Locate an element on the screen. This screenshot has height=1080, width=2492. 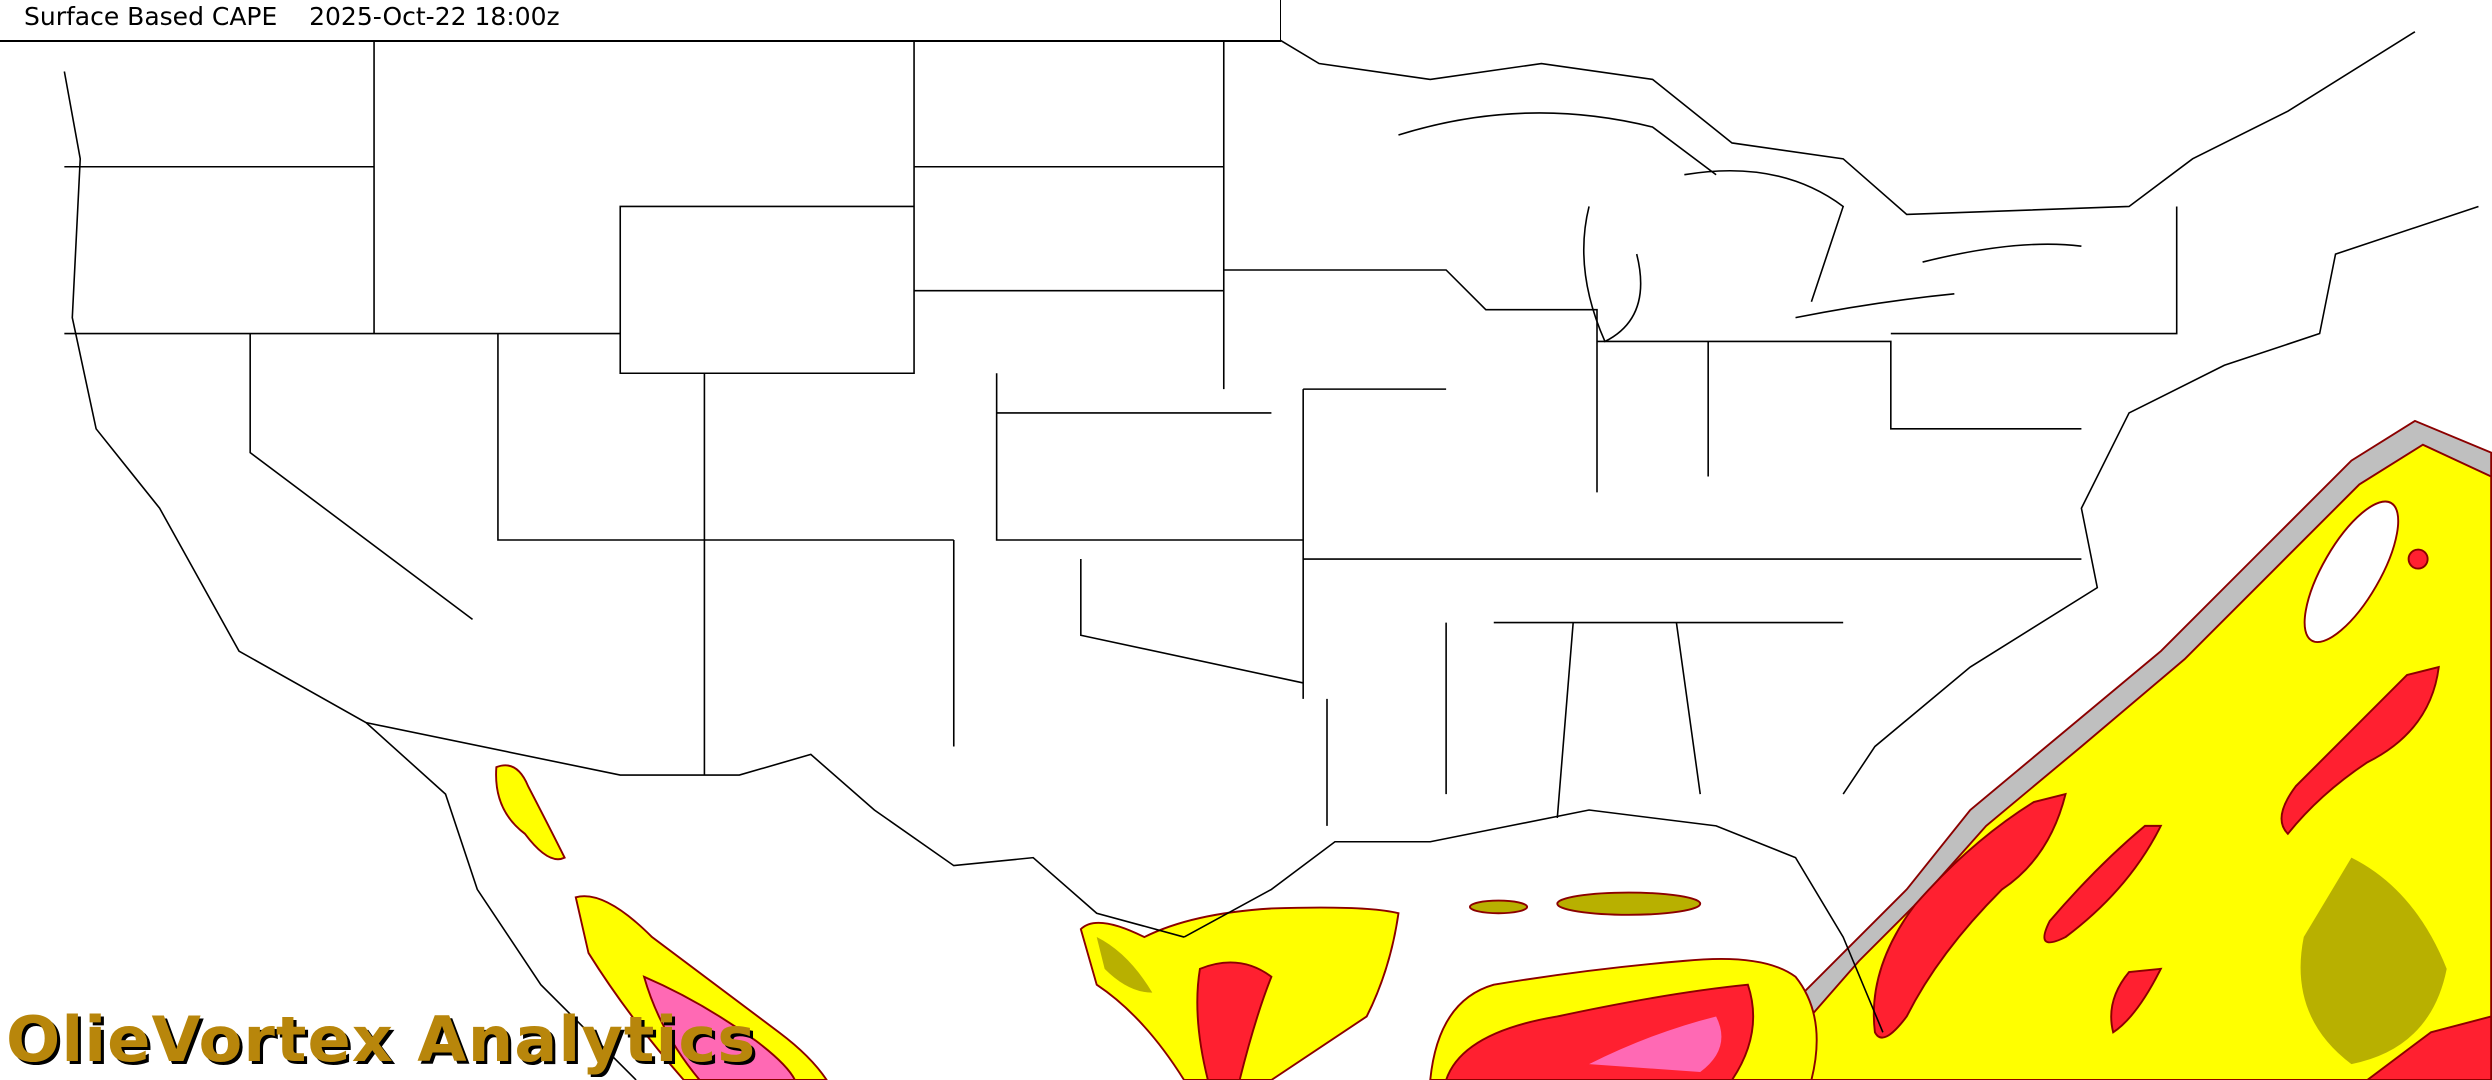
cape-region-florida-red is located at coordinates (1969, 915).